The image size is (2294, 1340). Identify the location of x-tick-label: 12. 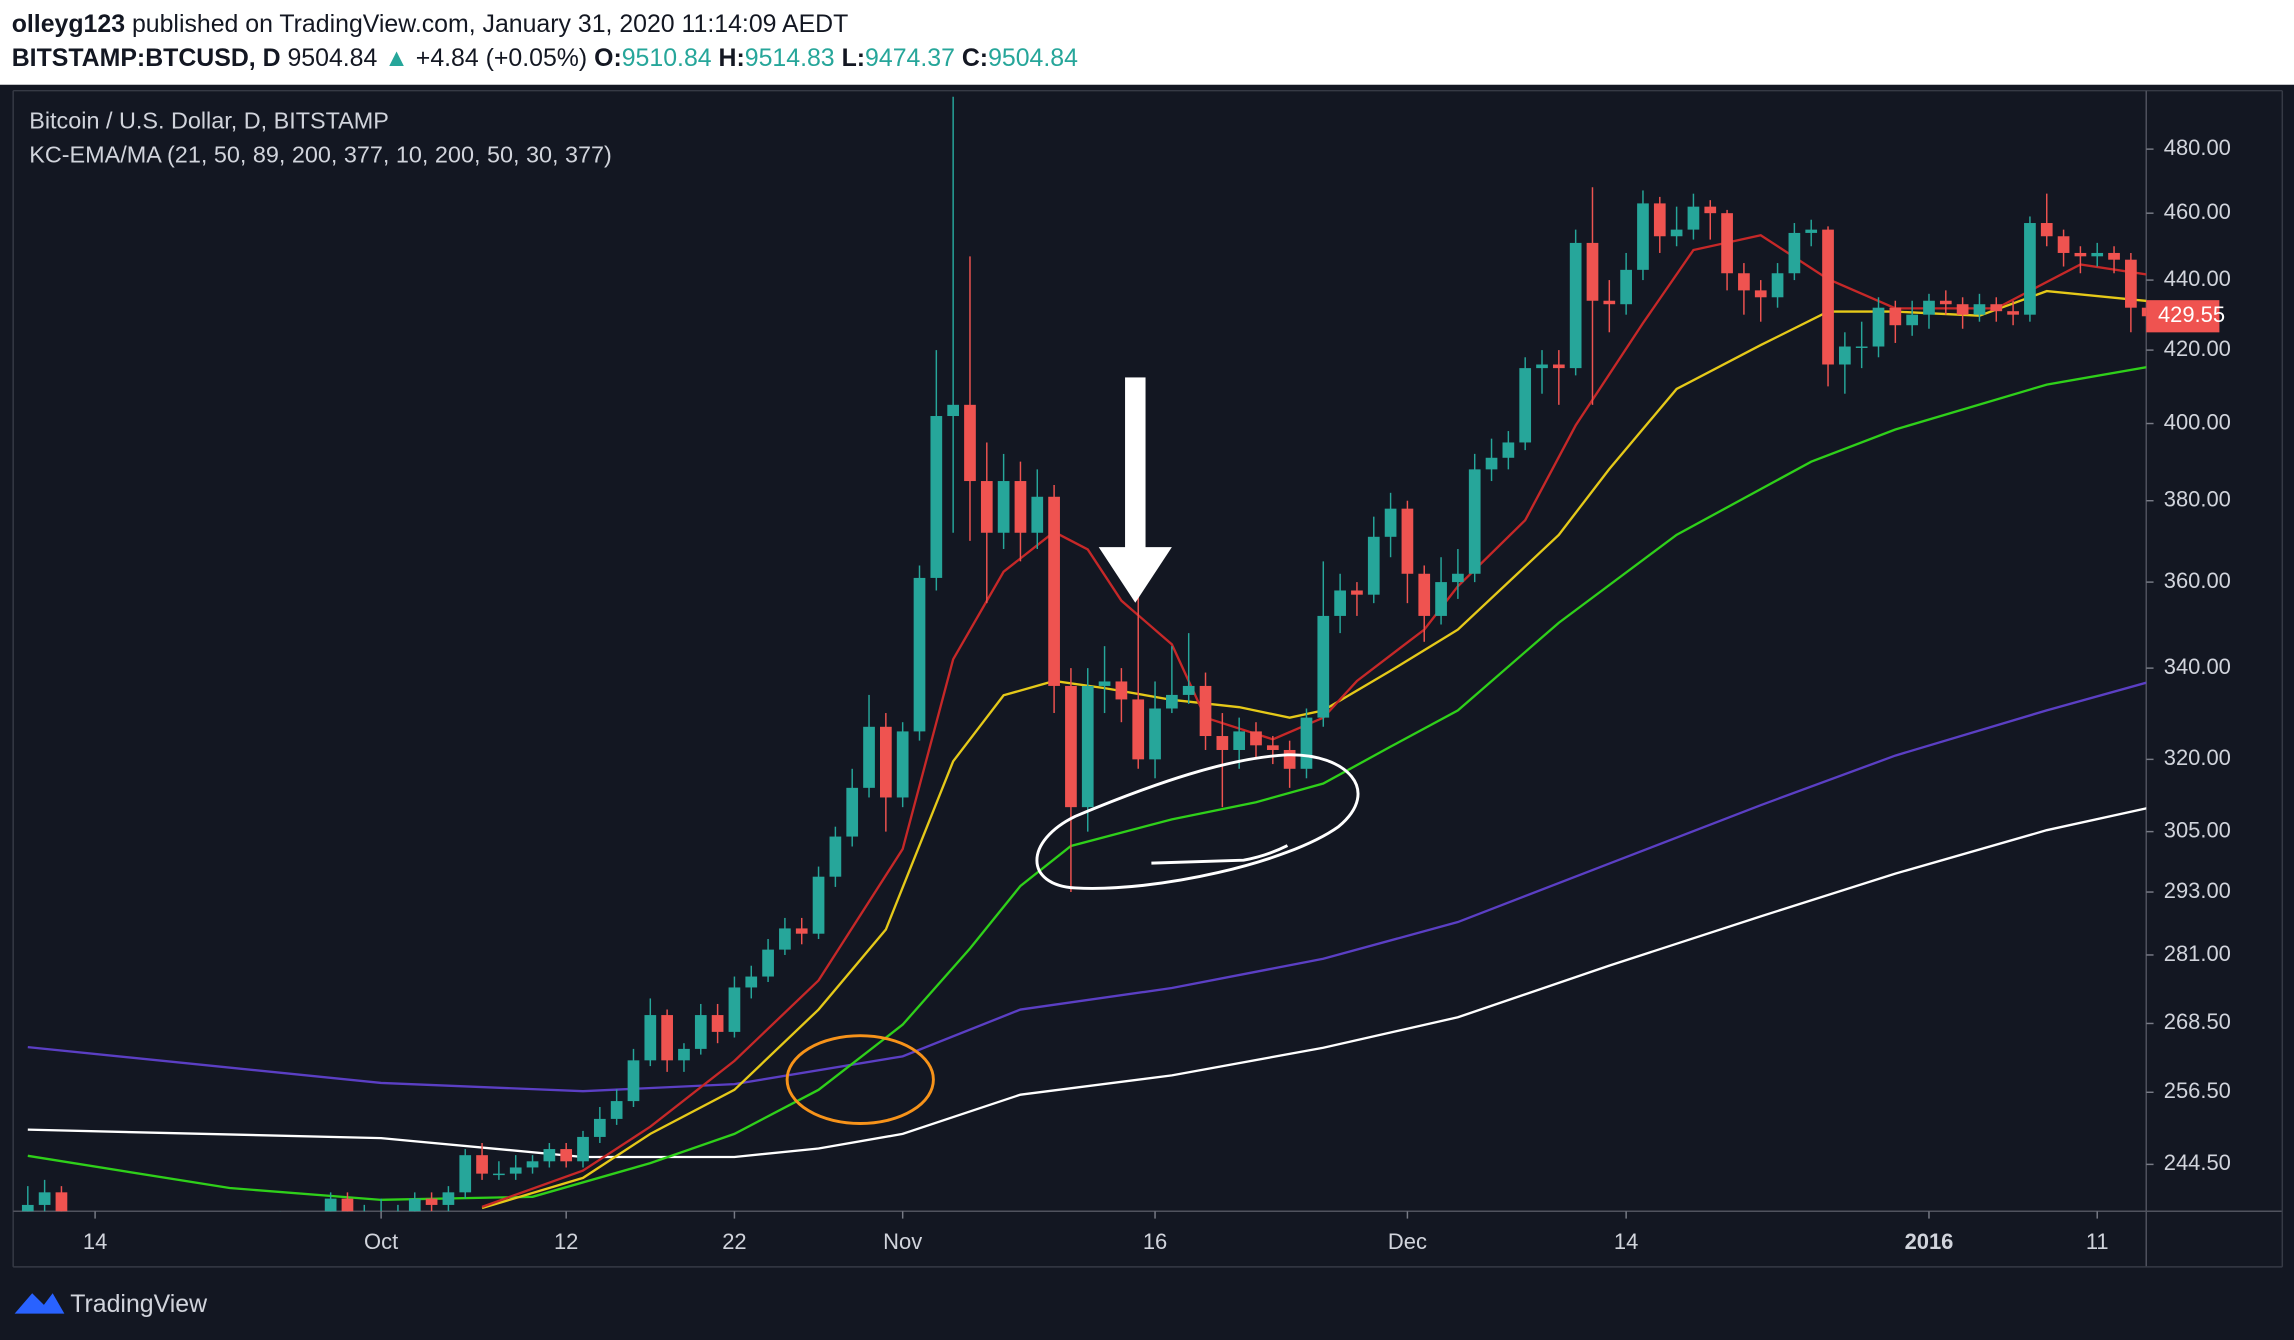
(566, 1241).